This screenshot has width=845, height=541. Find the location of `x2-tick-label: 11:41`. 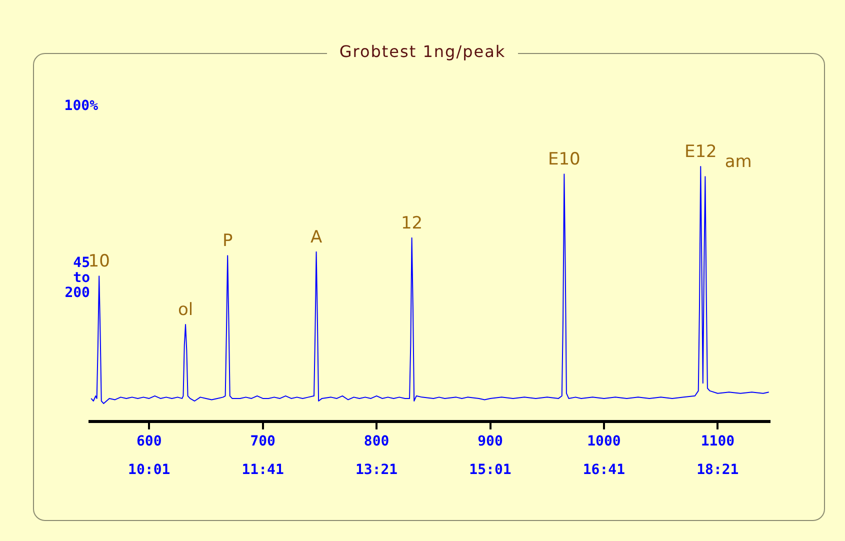

x2-tick-label: 11:41 is located at coordinates (263, 470).